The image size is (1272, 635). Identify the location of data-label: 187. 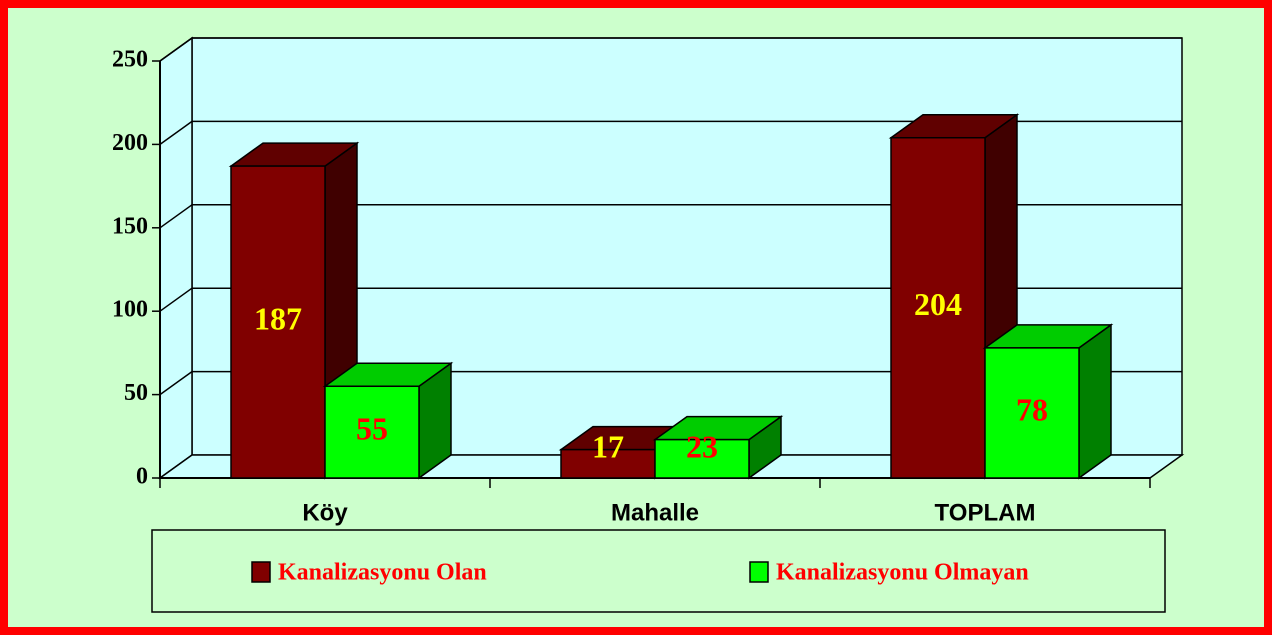
(278, 318).